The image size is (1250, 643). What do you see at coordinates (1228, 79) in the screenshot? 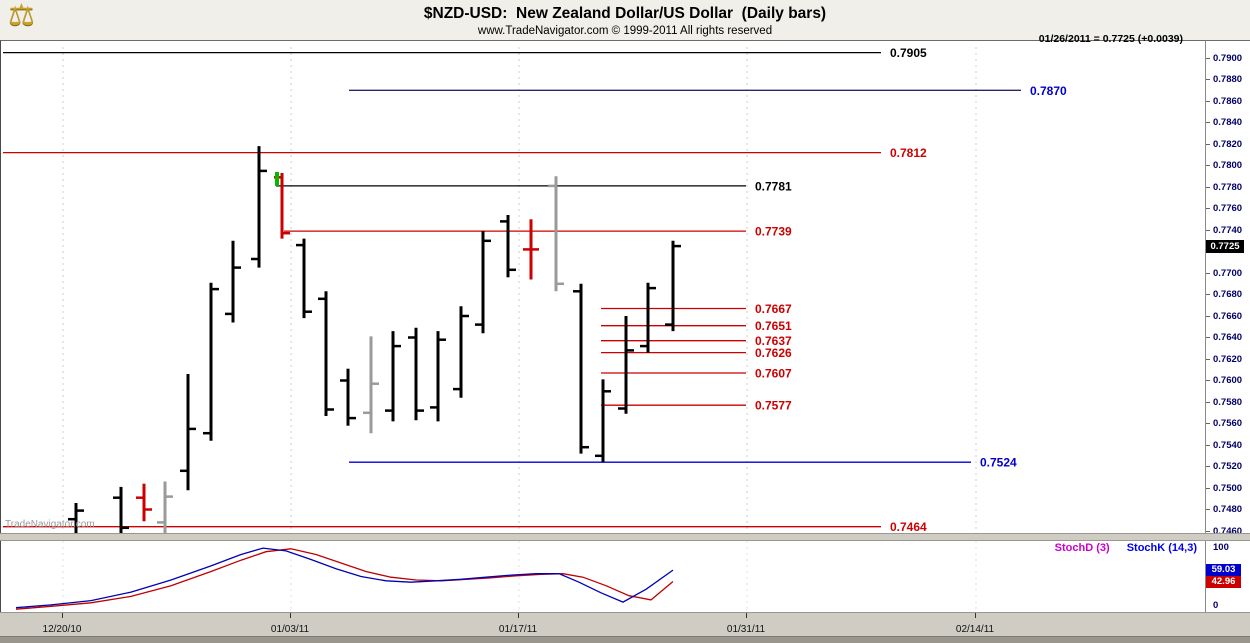
I see `price-axis-label: 0.7880` at bounding box center [1228, 79].